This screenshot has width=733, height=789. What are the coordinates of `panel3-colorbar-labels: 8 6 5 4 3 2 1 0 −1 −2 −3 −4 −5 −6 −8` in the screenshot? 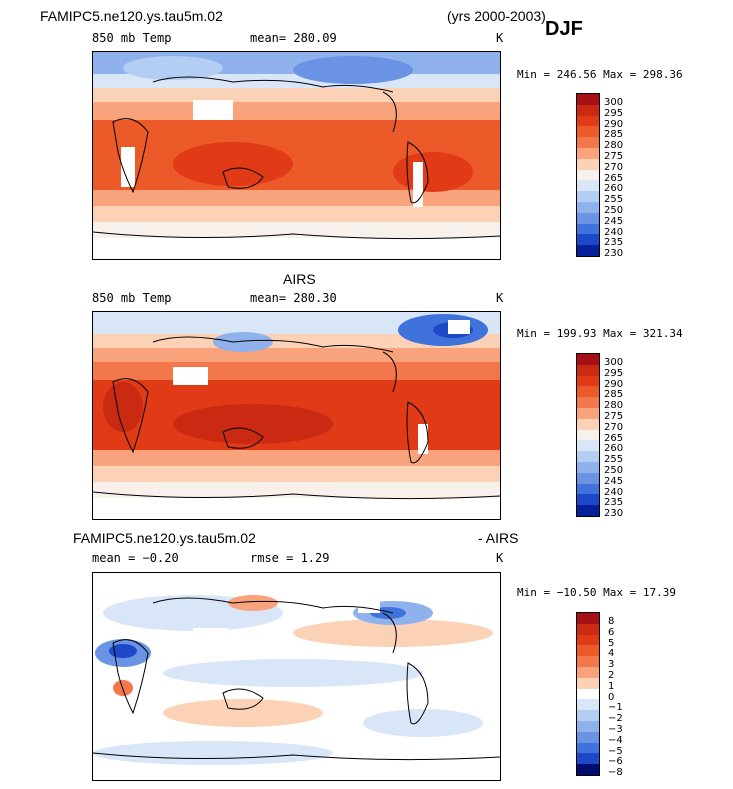 It's located at (628, 697).